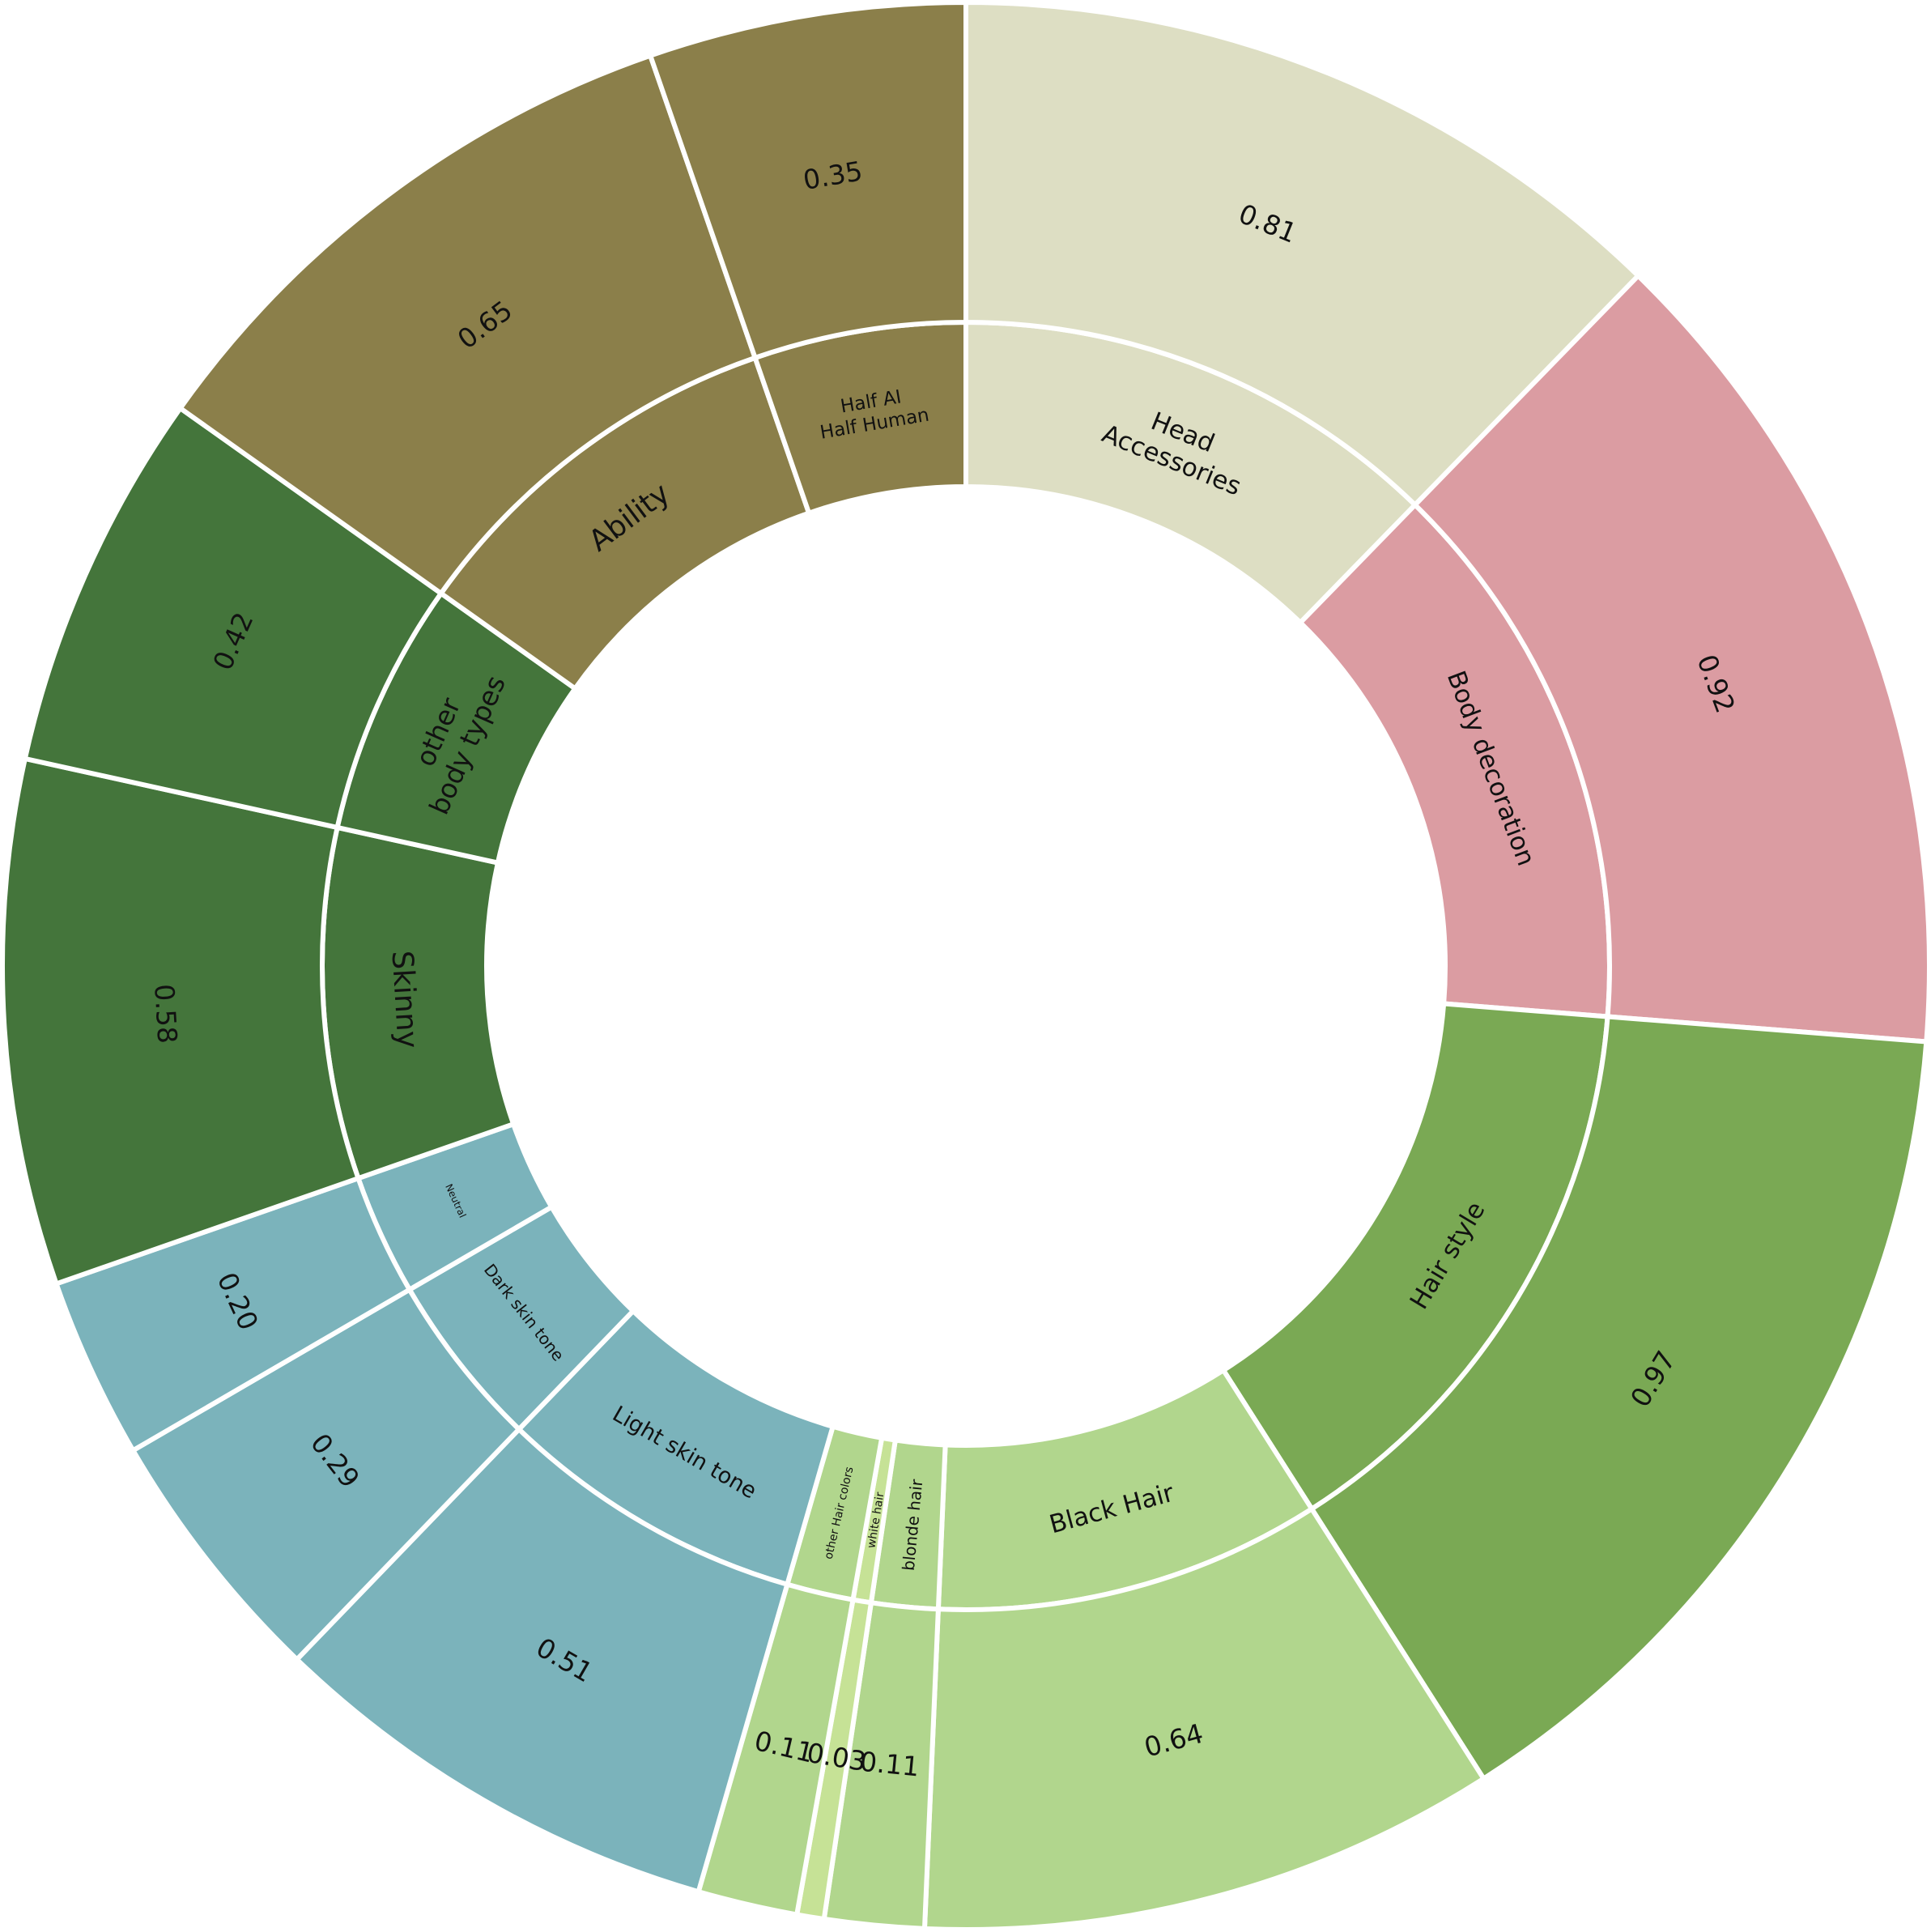 The image size is (1931, 1932). I want to click on inner-label-skinny: Skinny, so click(404, 1000).